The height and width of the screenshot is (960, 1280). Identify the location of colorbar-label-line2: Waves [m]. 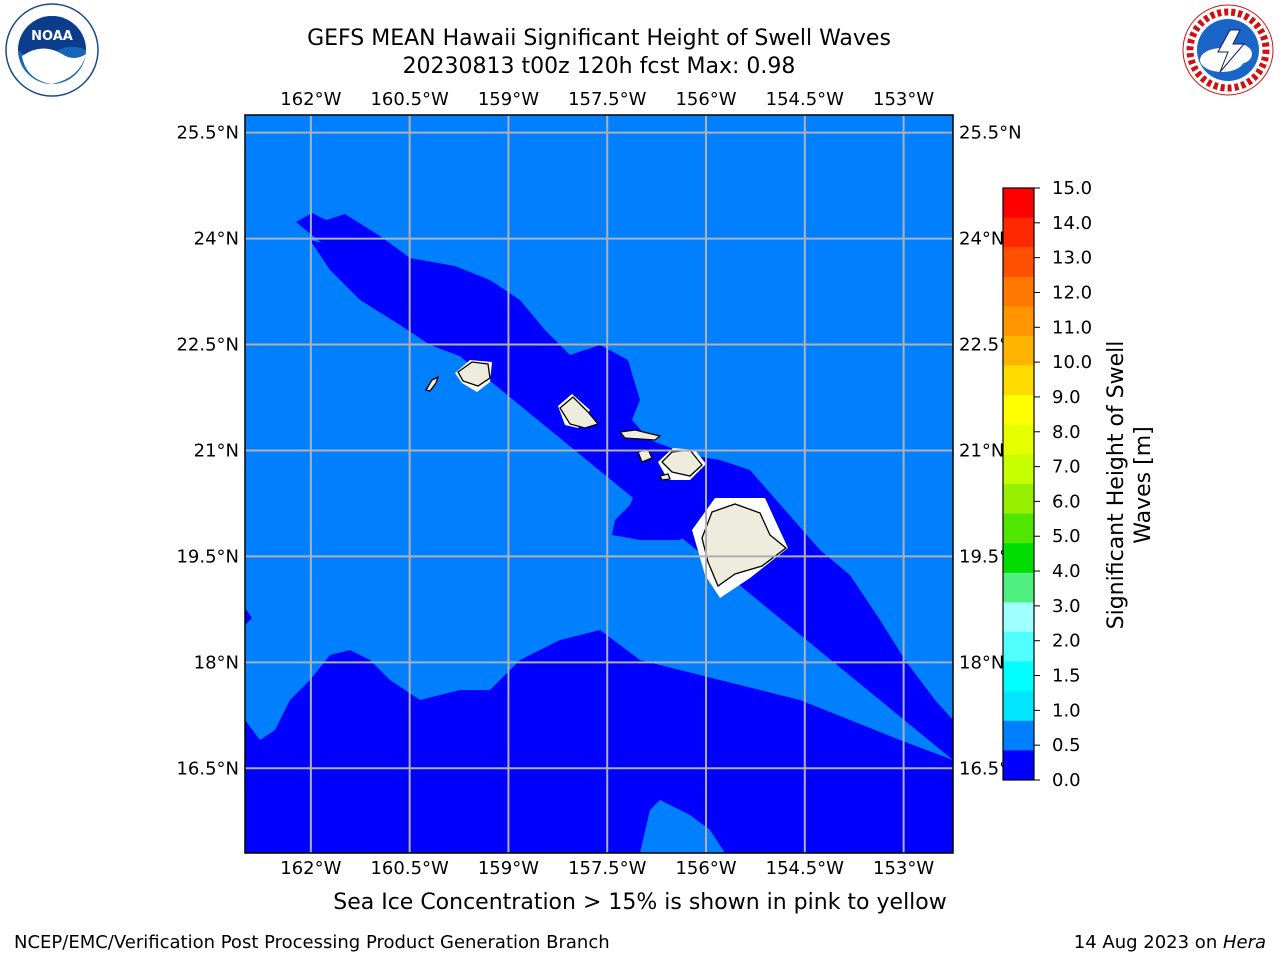
(1143, 484).